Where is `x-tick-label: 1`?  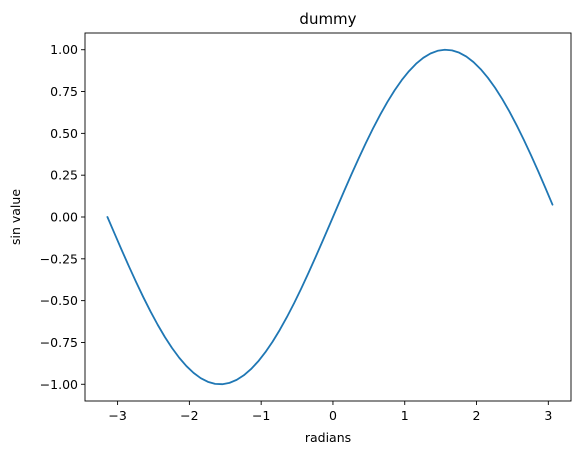
x-tick-label: 1 is located at coordinates (405, 415).